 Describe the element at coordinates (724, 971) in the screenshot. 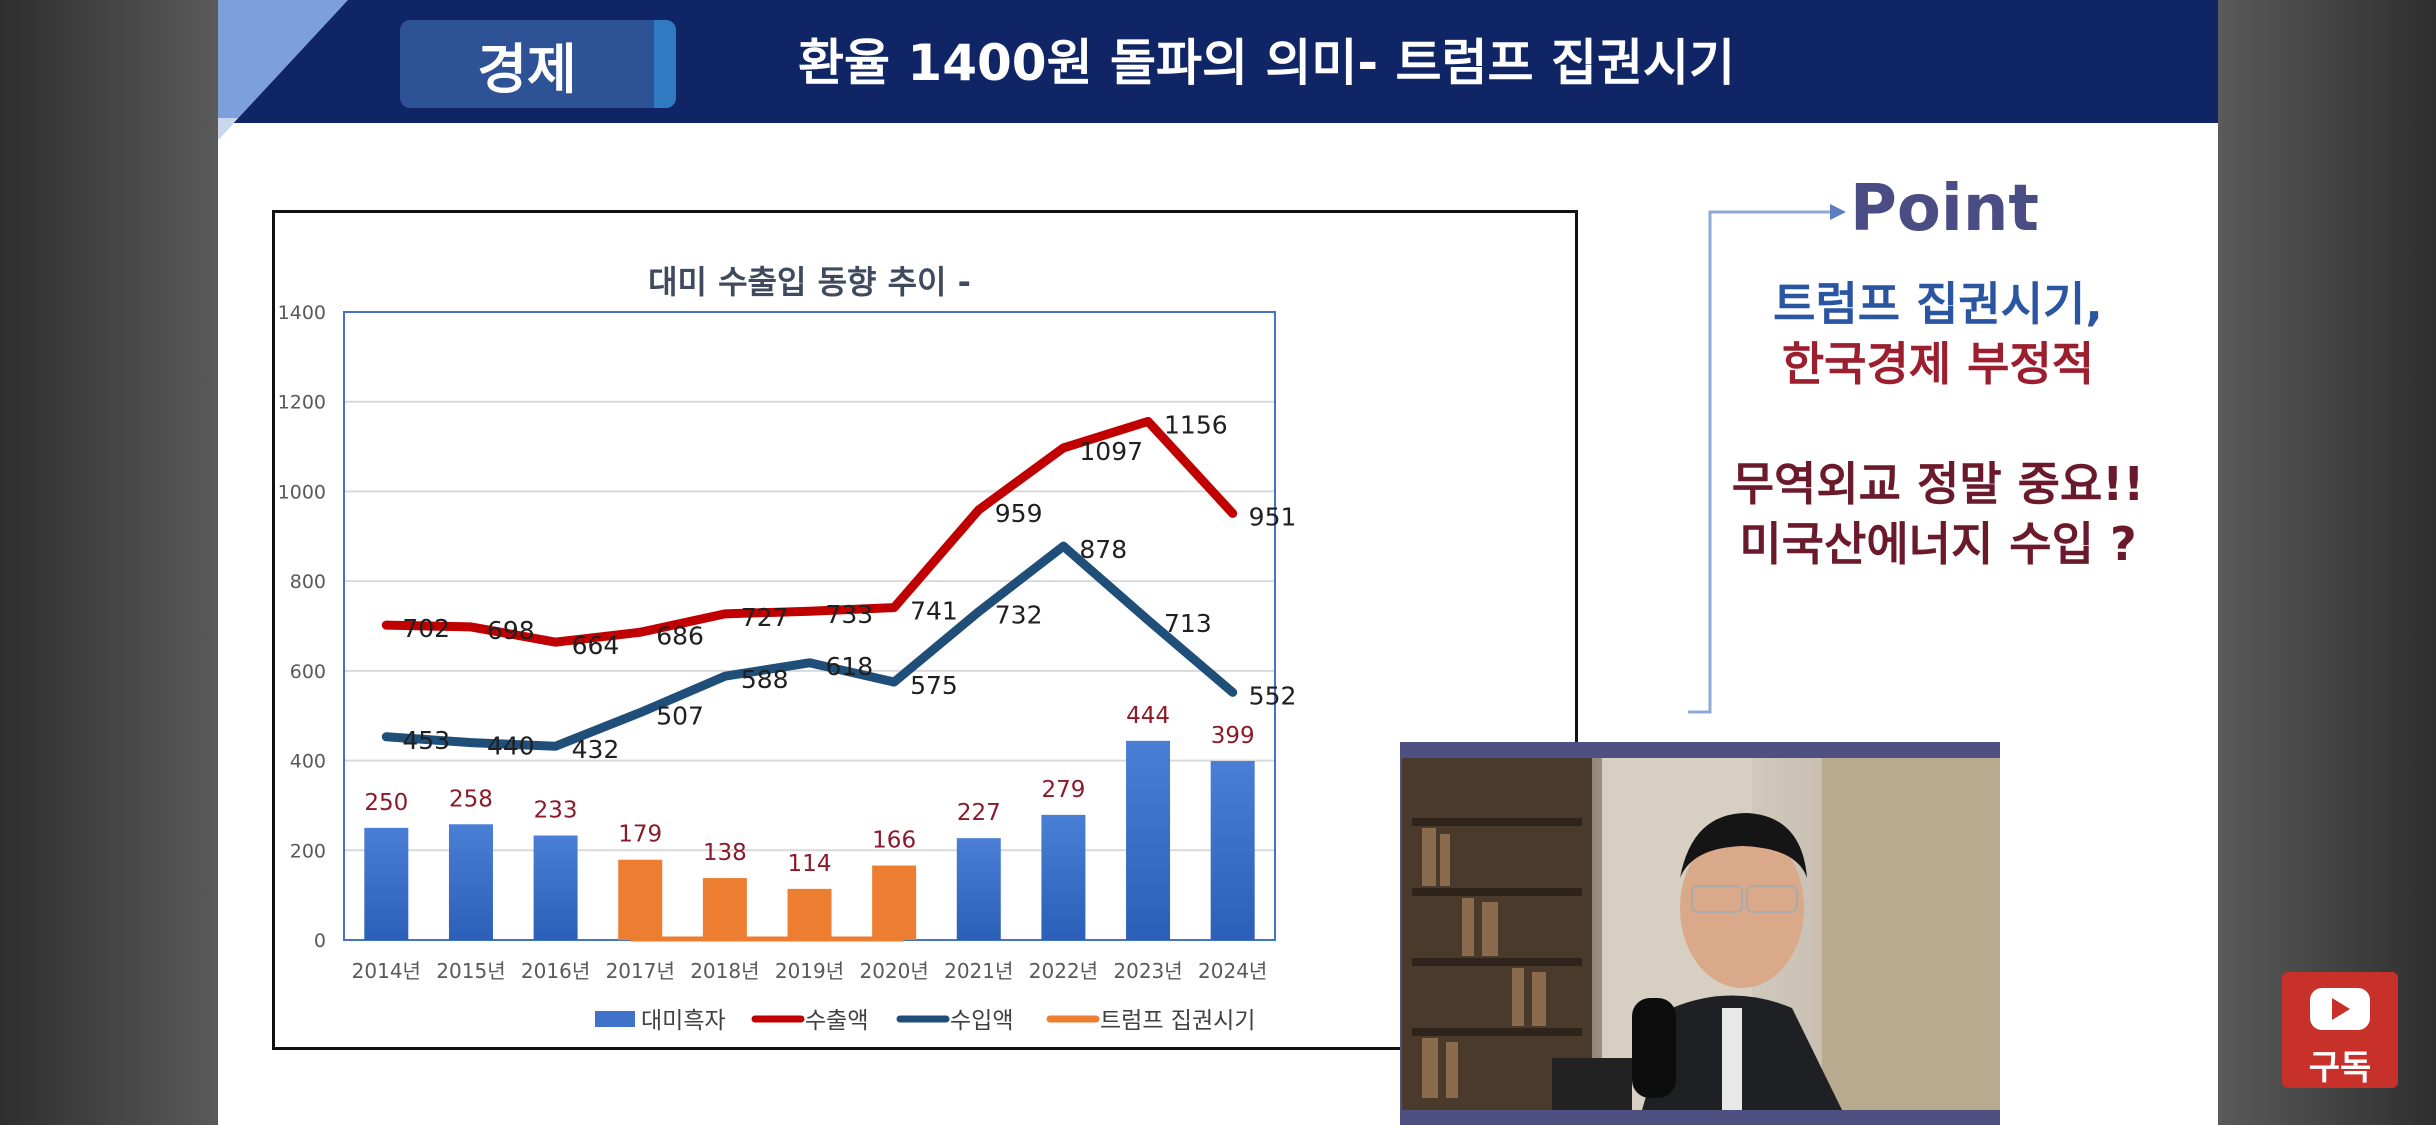

I see `x-tick-label: 2018년` at that location.